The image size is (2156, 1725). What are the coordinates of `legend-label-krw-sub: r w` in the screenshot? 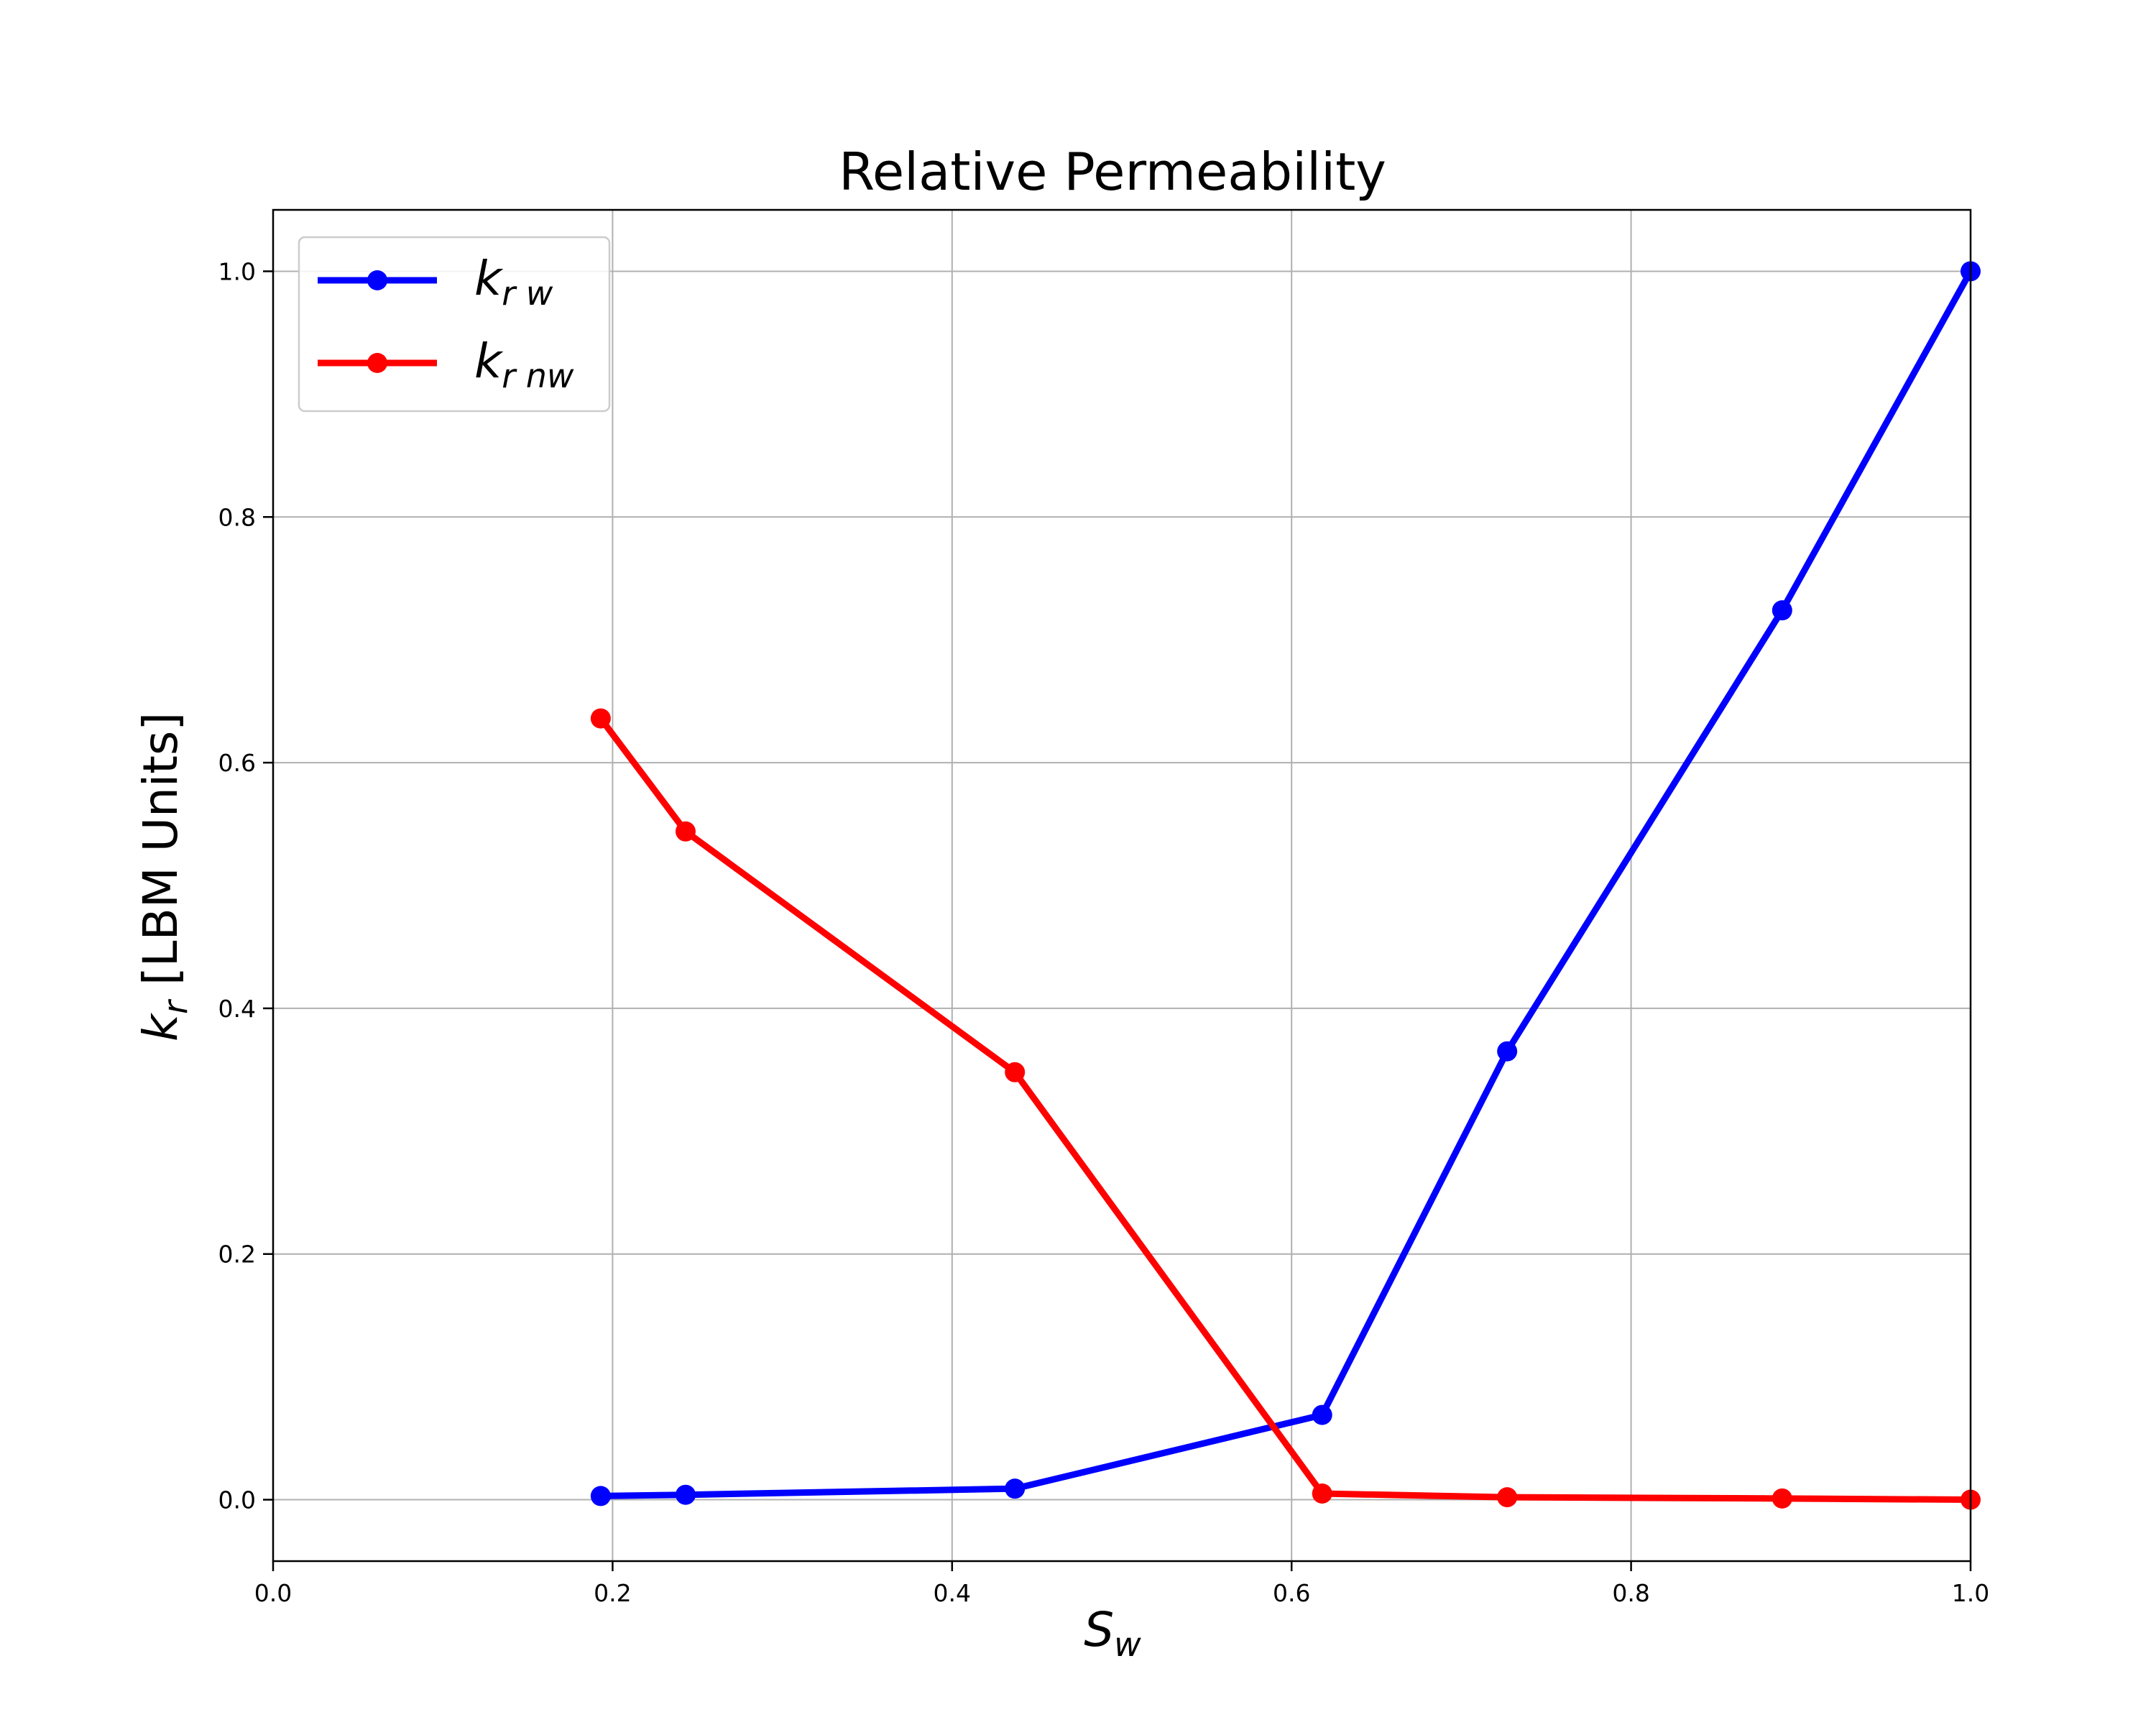 It's located at (527, 293).